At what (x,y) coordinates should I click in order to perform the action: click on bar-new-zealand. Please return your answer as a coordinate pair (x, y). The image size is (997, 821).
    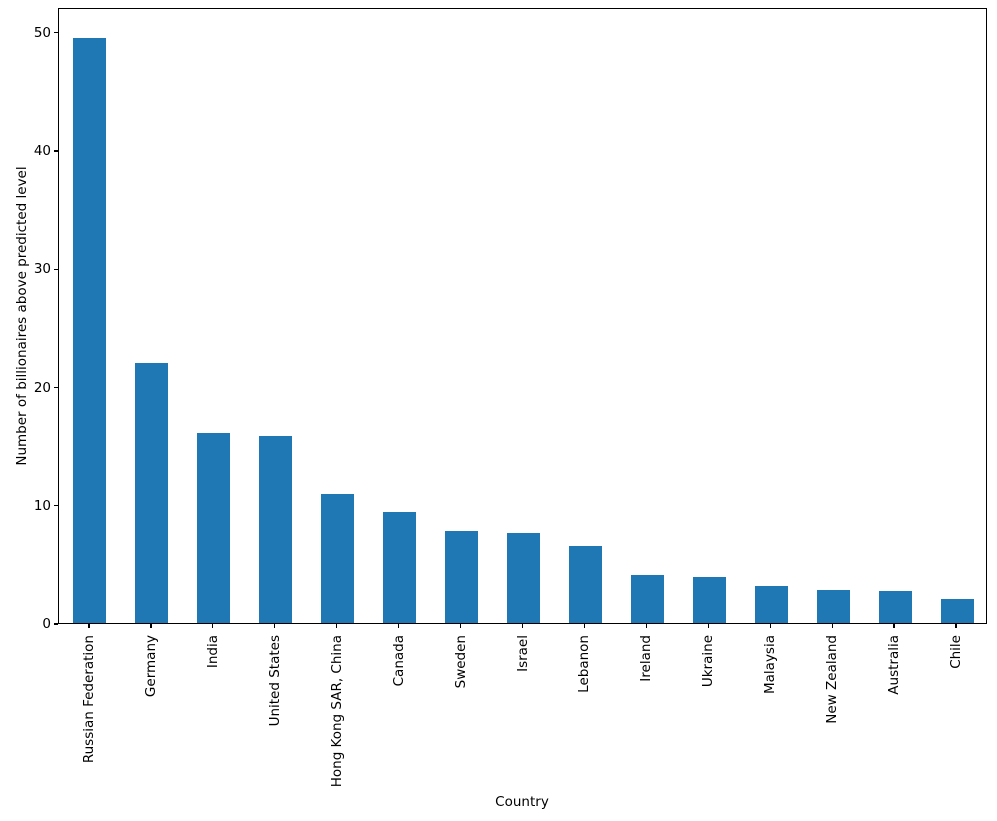
    Looking at the image, I should click on (833, 606).